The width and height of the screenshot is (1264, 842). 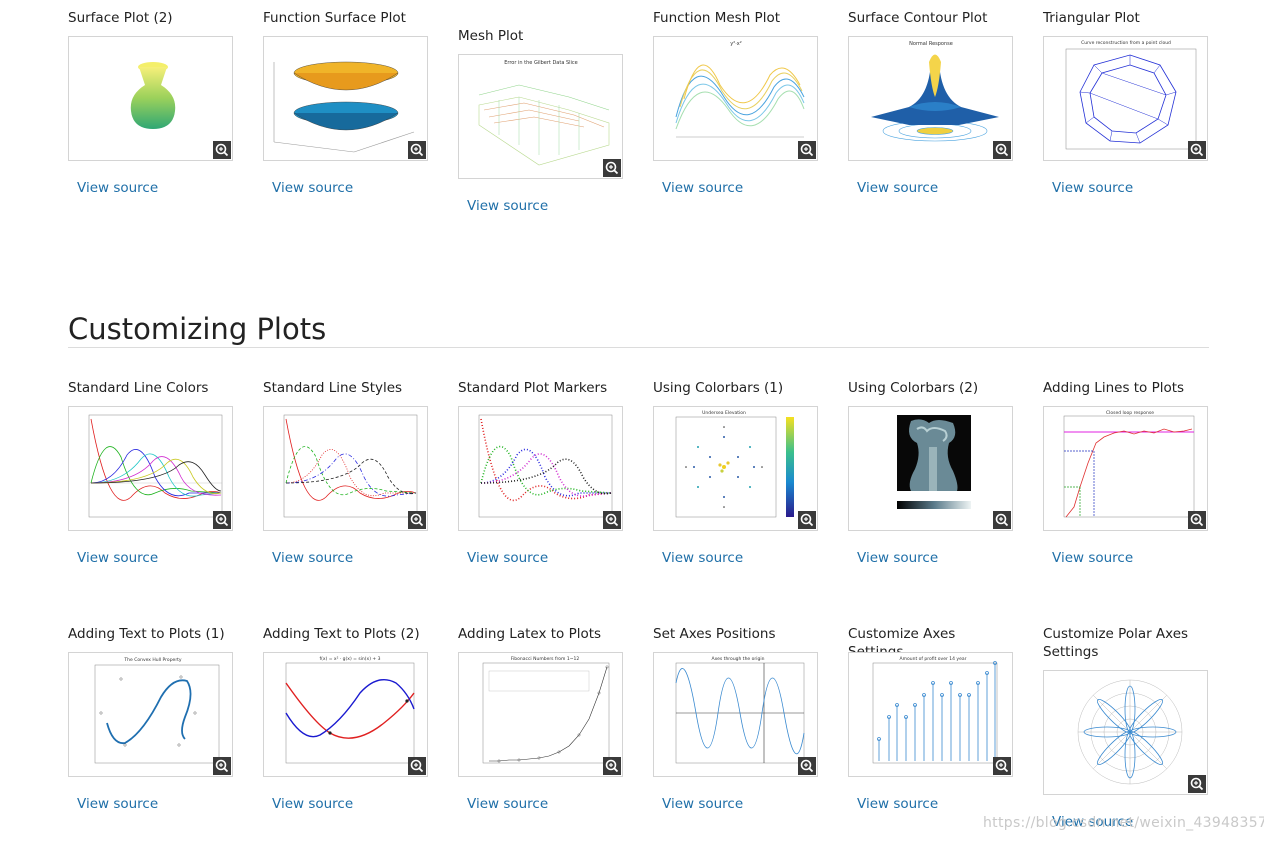 What do you see at coordinates (934, 462) in the screenshot?
I see `colorbar-mri-image` at bounding box center [934, 462].